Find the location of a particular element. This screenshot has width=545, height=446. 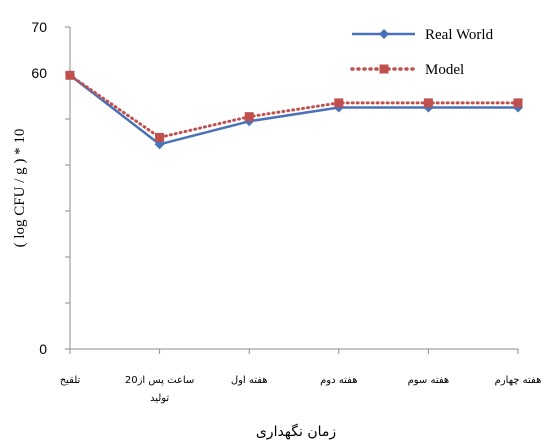

x-tick-label: هفته سوم is located at coordinates (429, 380).